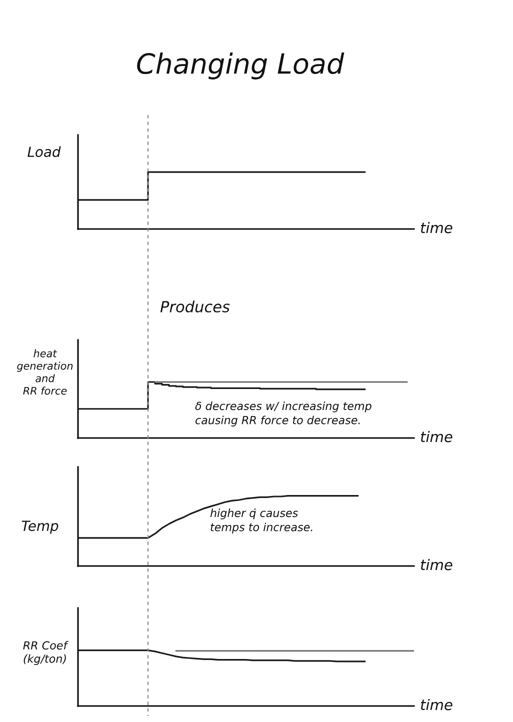 This screenshot has height=722, width=513. What do you see at coordinates (45, 372) in the screenshot?
I see `y-axis-title: heat generation and RR force` at bounding box center [45, 372].